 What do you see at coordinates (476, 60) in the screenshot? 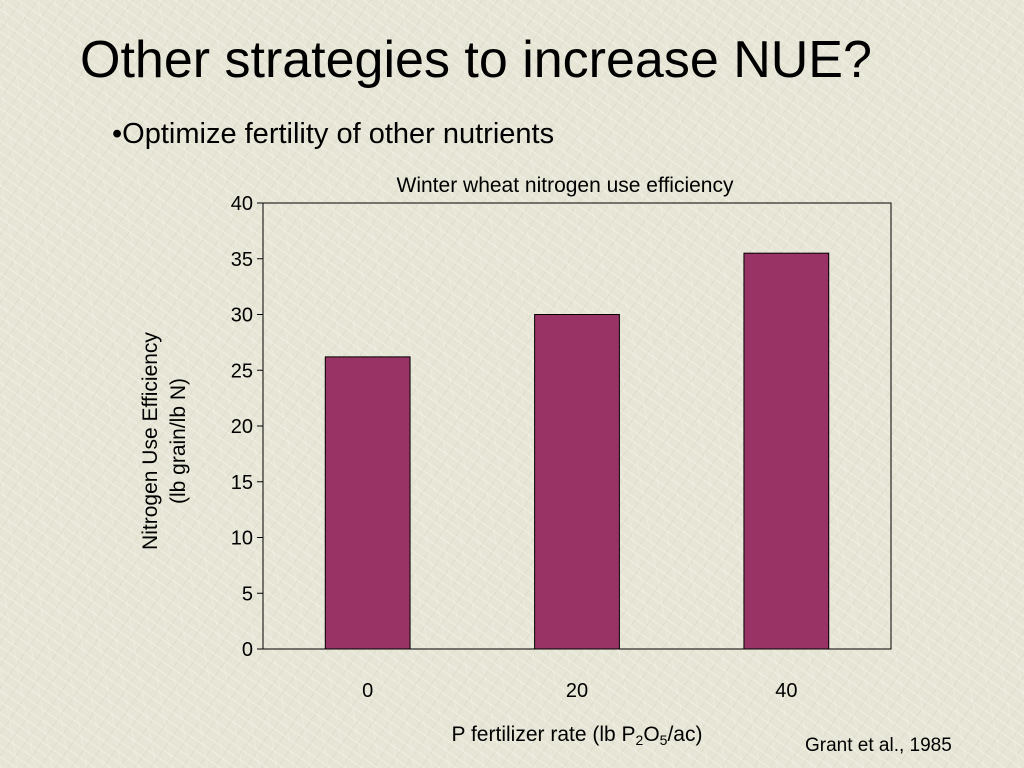
I see `slide-title: Other strategies to increase NUE?` at bounding box center [476, 60].